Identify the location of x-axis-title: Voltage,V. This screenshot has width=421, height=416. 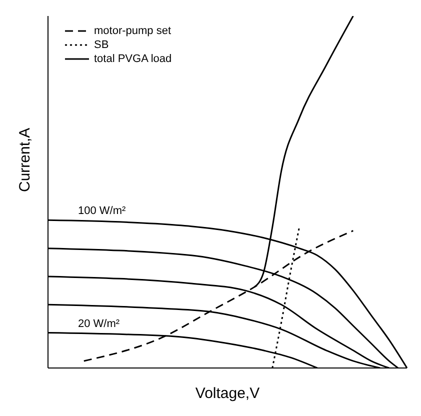
(227, 393).